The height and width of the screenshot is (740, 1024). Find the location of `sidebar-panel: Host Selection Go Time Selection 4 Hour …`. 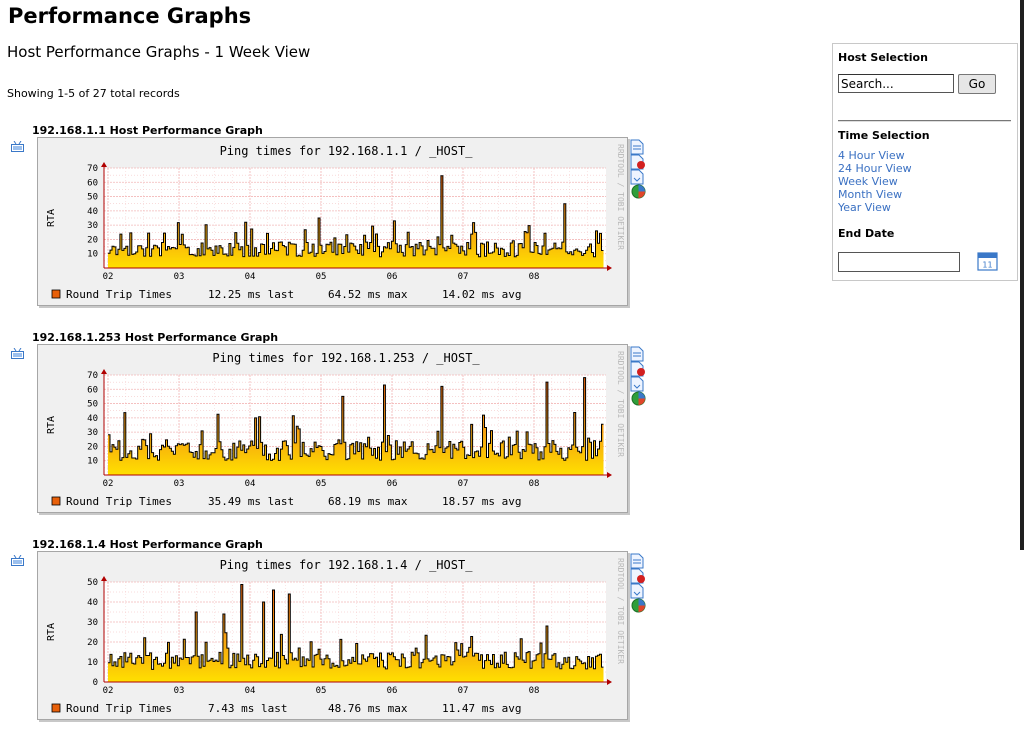

sidebar-panel: Host Selection Go Time Selection 4 Hour … is located at coordinates (925, 162).